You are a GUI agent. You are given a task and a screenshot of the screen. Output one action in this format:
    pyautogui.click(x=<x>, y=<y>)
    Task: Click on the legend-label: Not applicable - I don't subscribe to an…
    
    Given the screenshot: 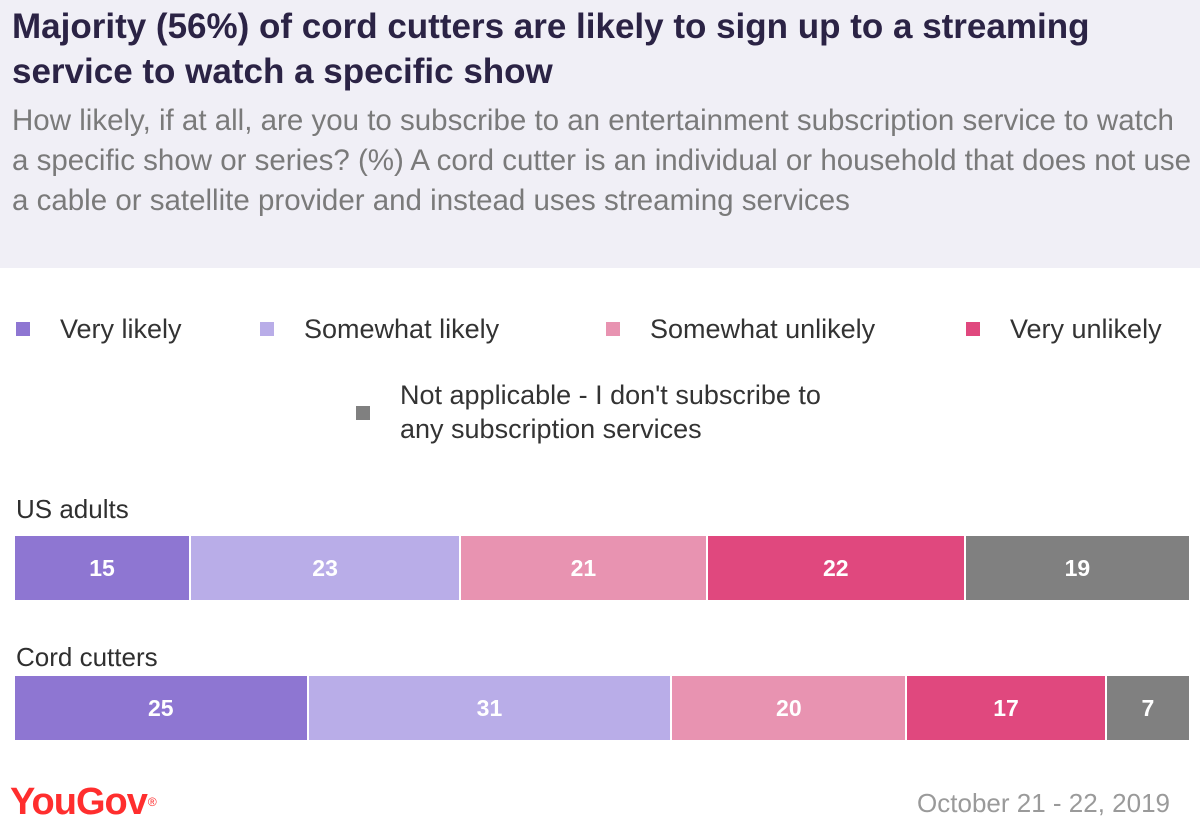 What is the action you would take?
    pyautogui.click(x=610, y=412)
    